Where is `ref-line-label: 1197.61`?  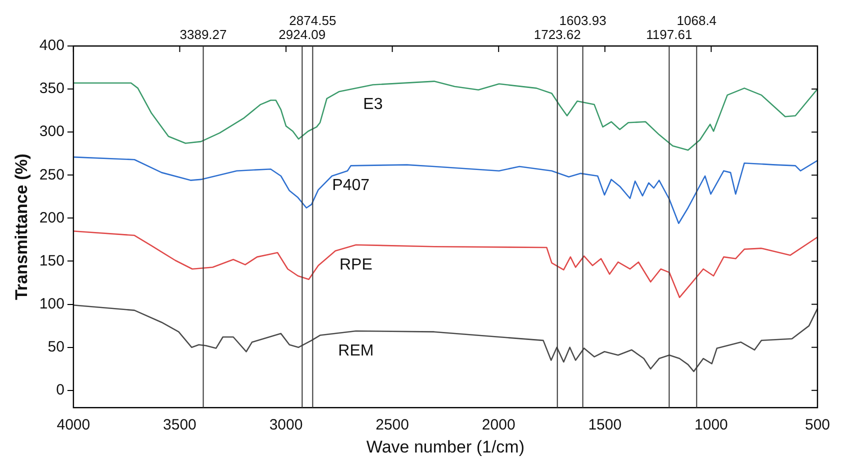
ref-line-label: 1197.61 is located at coordinates (669, 34).